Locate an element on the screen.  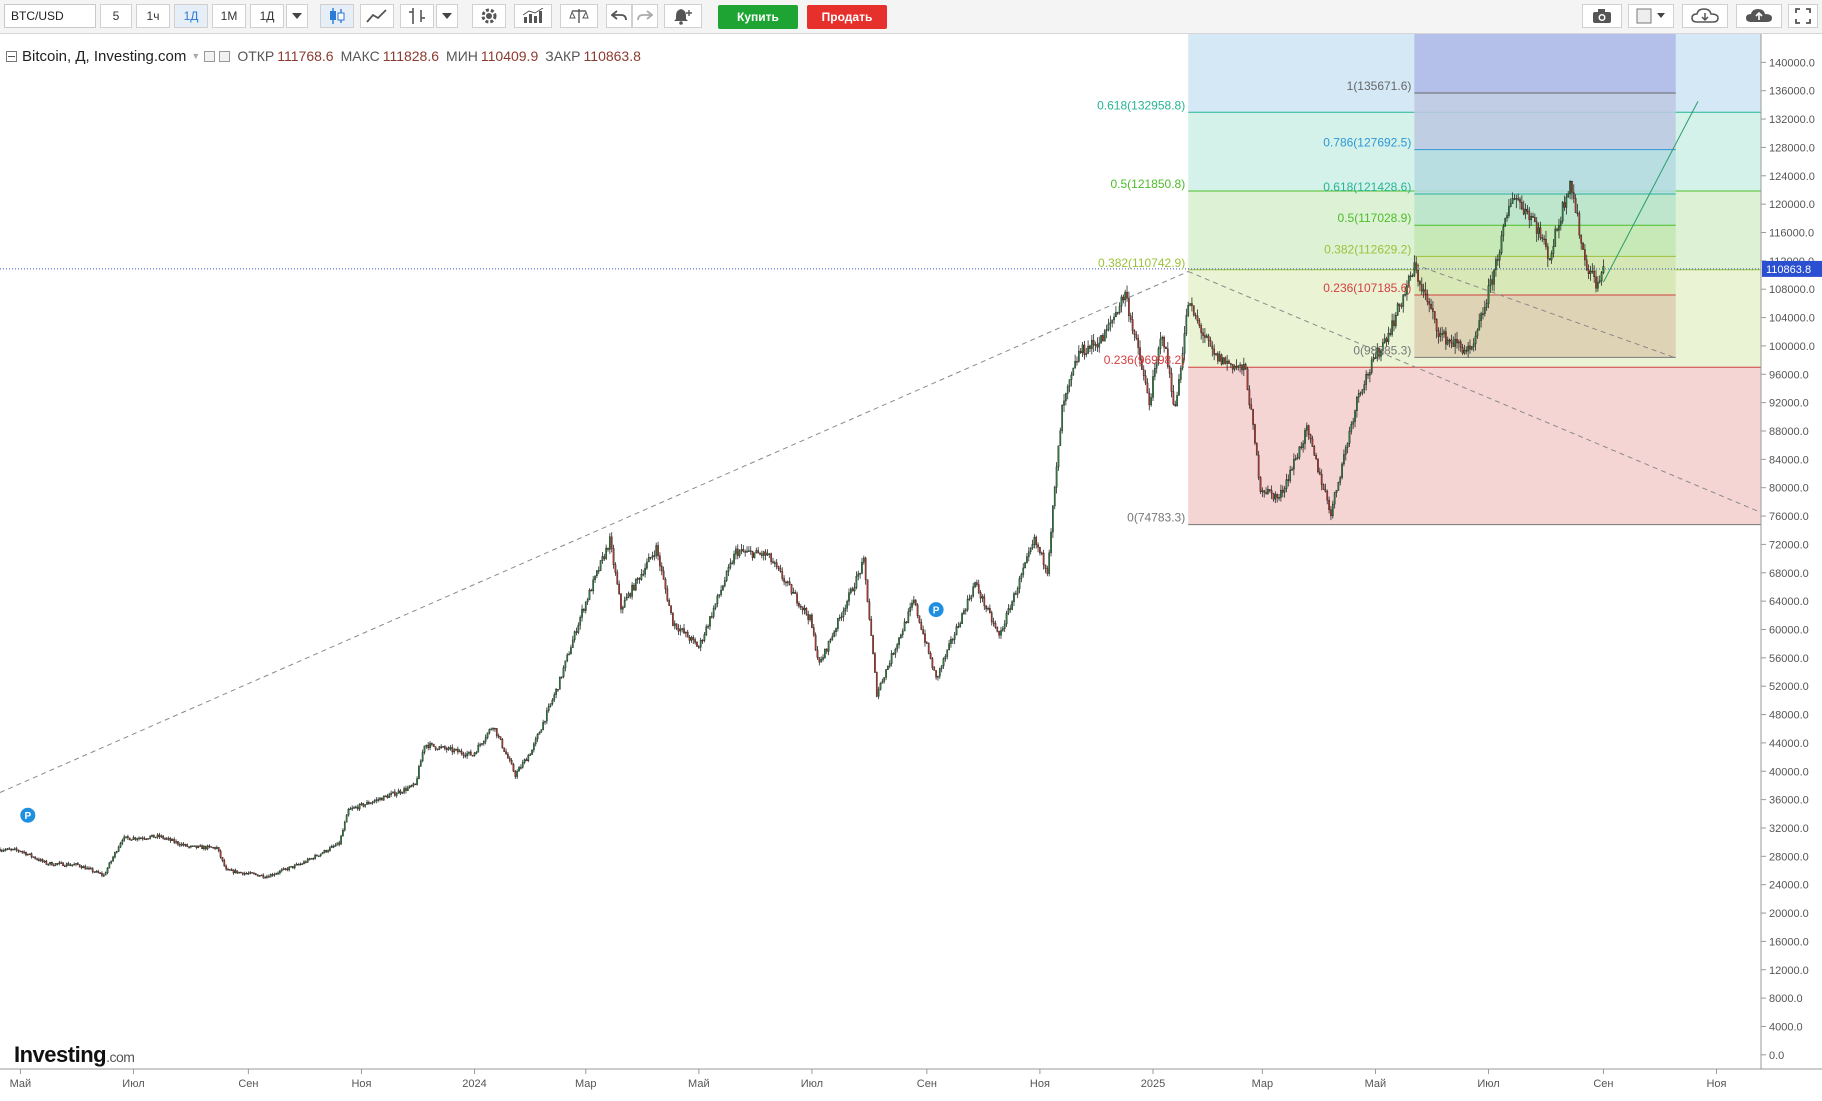
chart-type-candles is located at coordinates (337, 16).